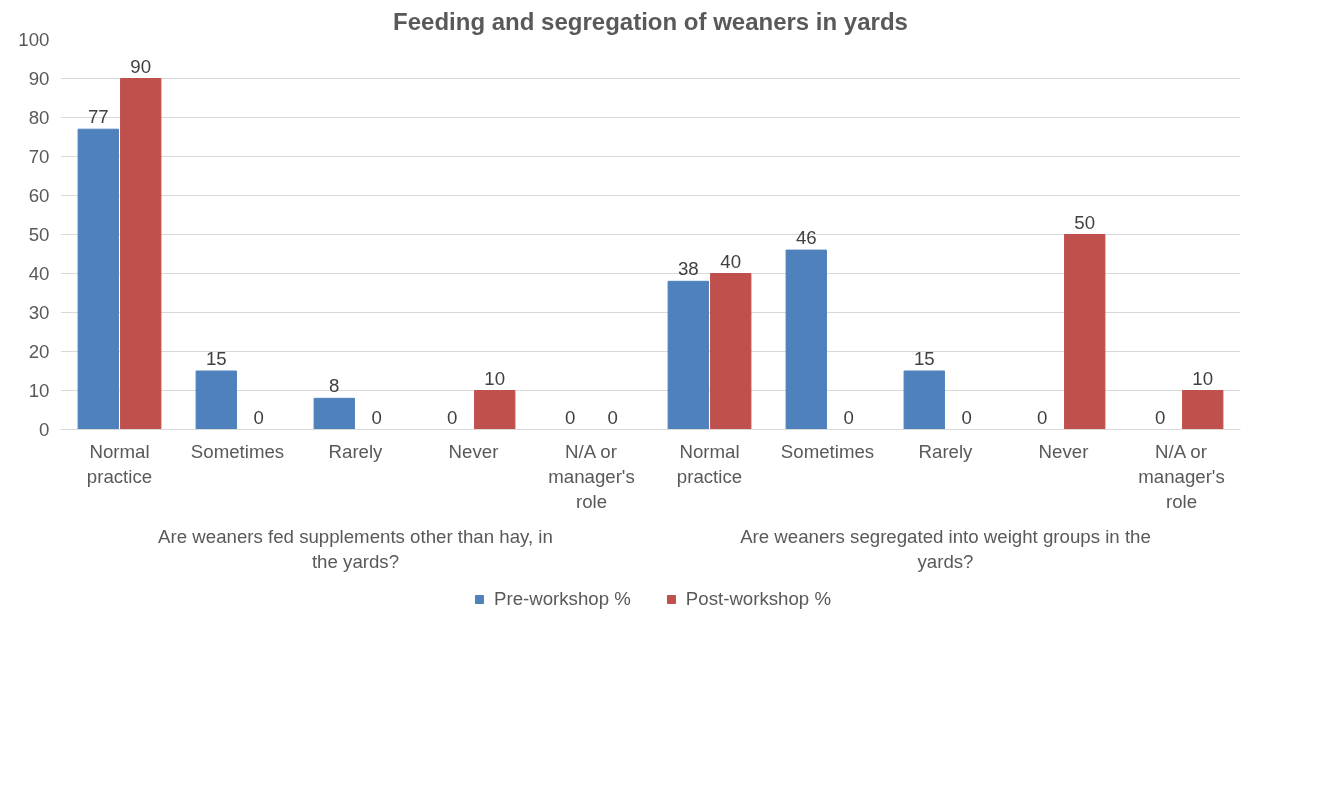  I want to click on y-tick-label: 30, so click(39, 312).